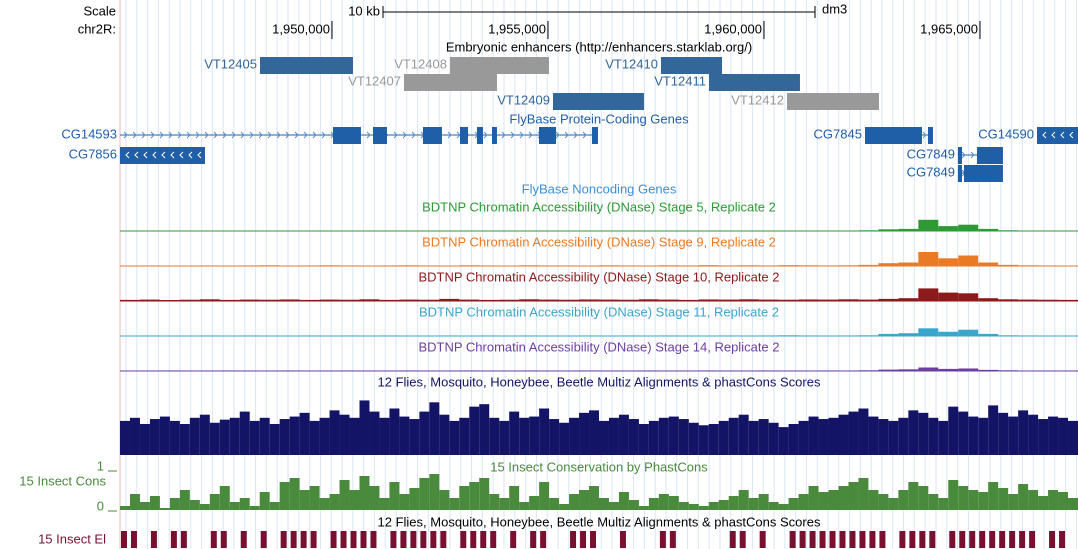 Image resolution: width=1078 pixels, height=549 pixels. Describe the element at coordinates (99, 10) in the screenshot. I see `scale-label: Scale` at that location.